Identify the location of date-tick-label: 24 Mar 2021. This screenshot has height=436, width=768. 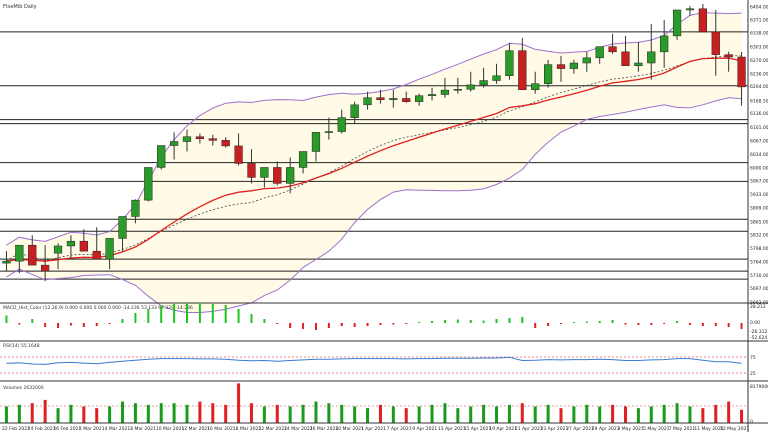
(298, 429).